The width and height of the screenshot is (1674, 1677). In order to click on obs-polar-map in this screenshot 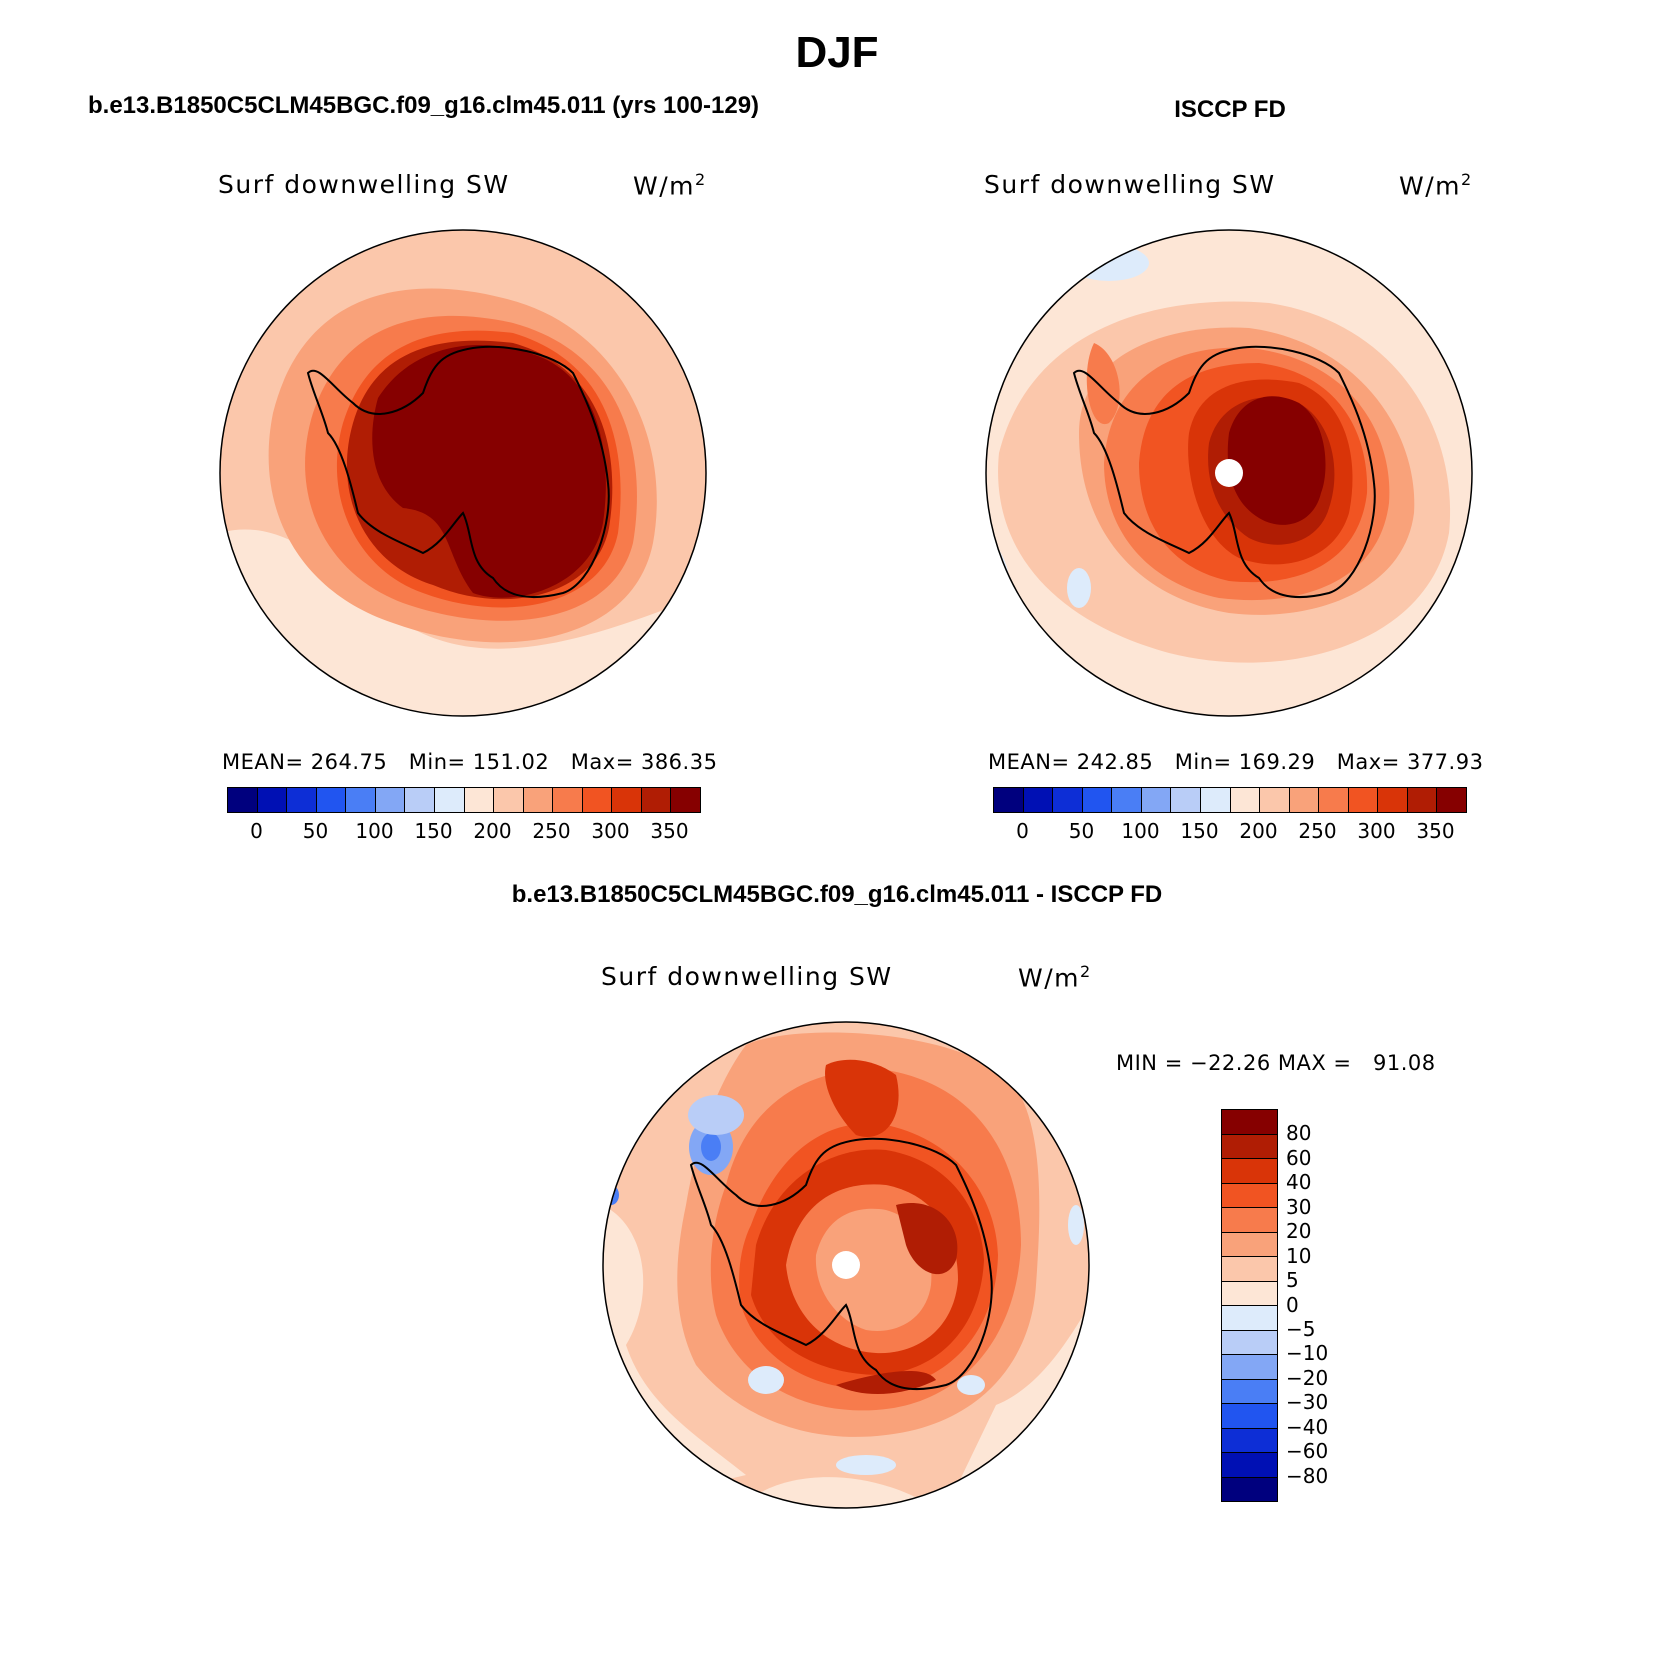, I will do `click(1229, 473)`.